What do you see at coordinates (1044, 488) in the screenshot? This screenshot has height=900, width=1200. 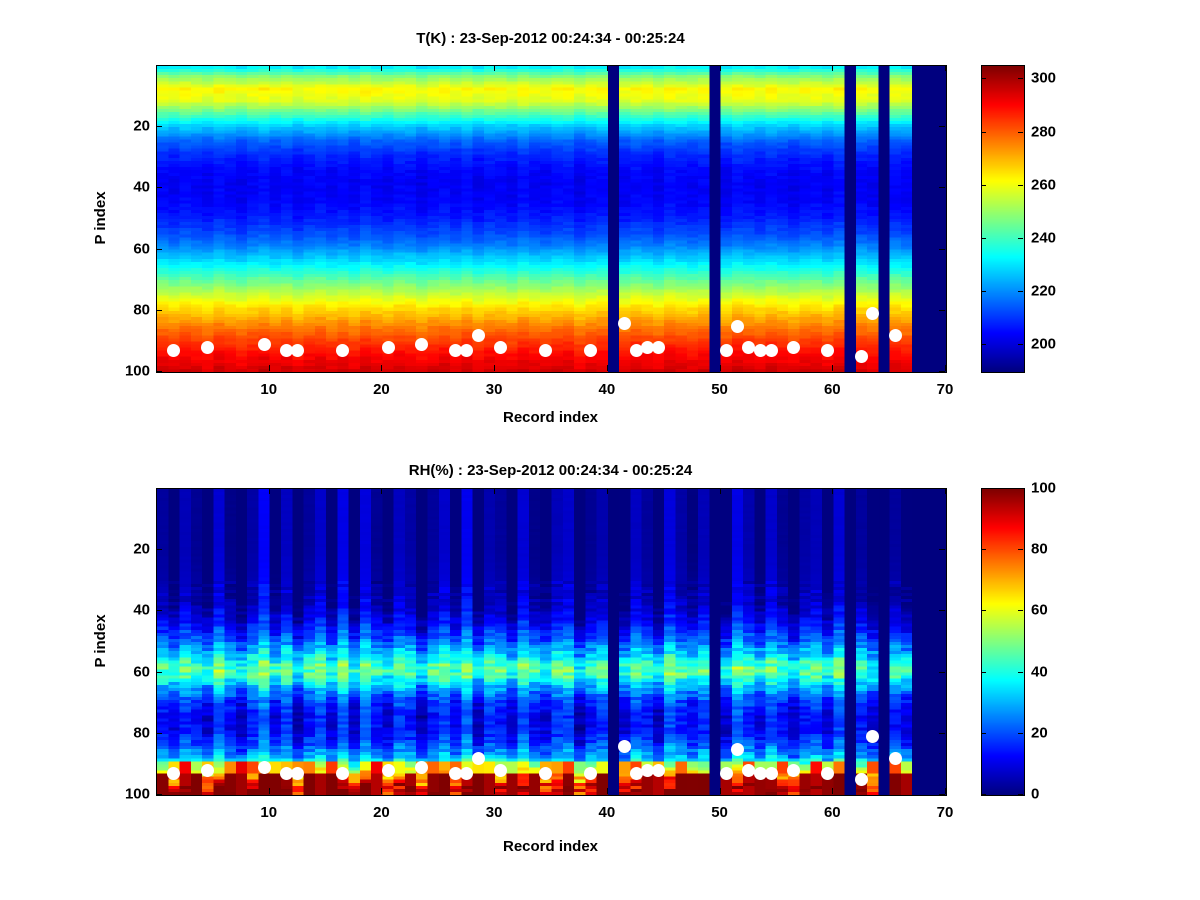 I see `colorbar-tick-label: 100` at bounding box center [1044, 488].